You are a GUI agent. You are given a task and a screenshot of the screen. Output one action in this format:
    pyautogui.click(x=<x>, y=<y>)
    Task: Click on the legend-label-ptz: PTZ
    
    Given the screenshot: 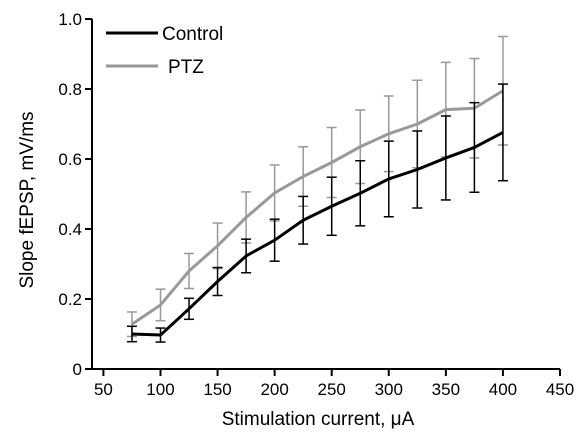 What is the action you would take?
    pyautogui.click(x=186, y=67)
    